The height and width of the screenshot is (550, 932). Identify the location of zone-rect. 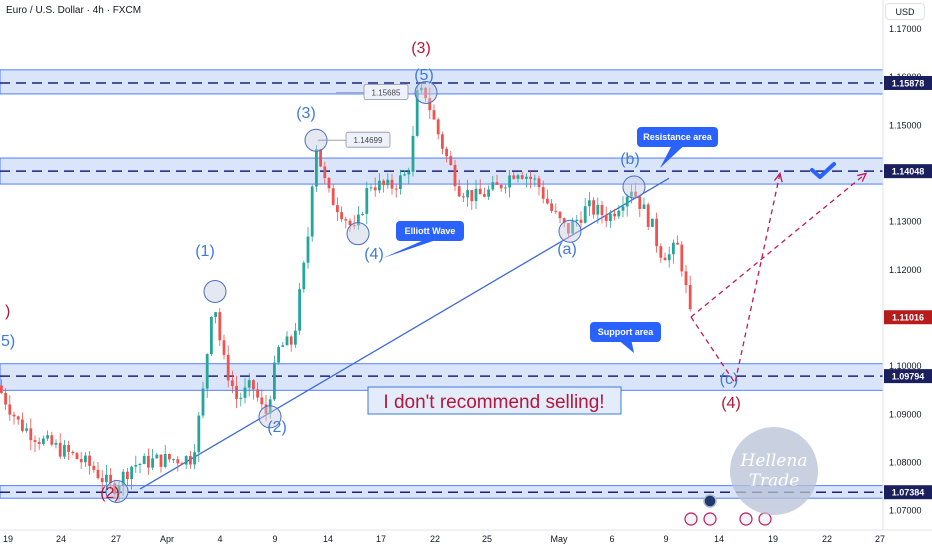
(442, 82).